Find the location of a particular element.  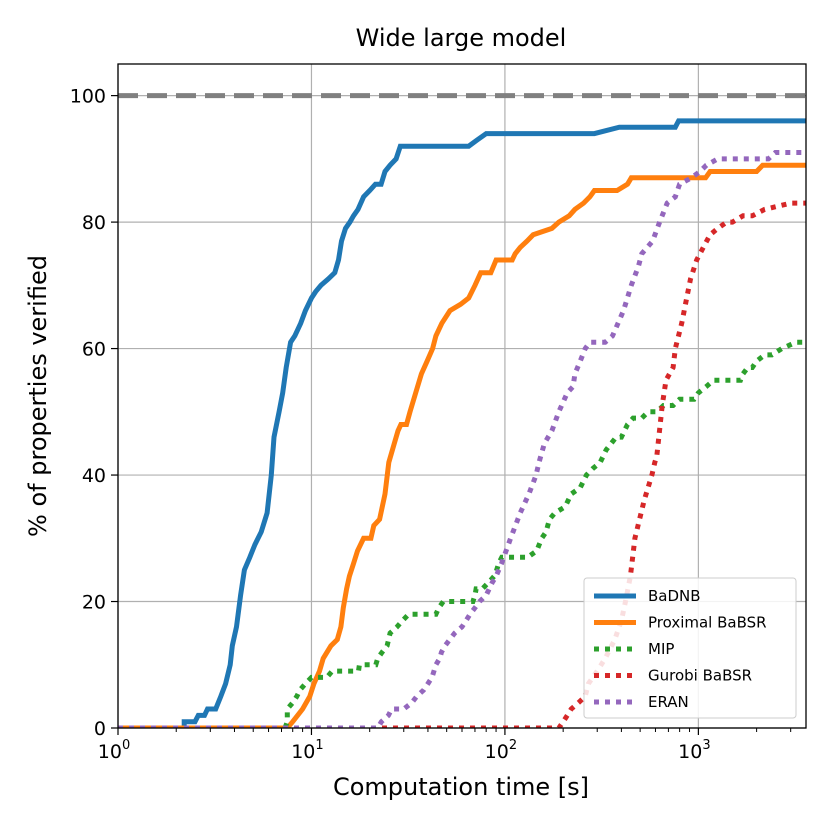

legend-label-proximal-babsr: Proximal BaBSR is located at coordinates (707, 623).